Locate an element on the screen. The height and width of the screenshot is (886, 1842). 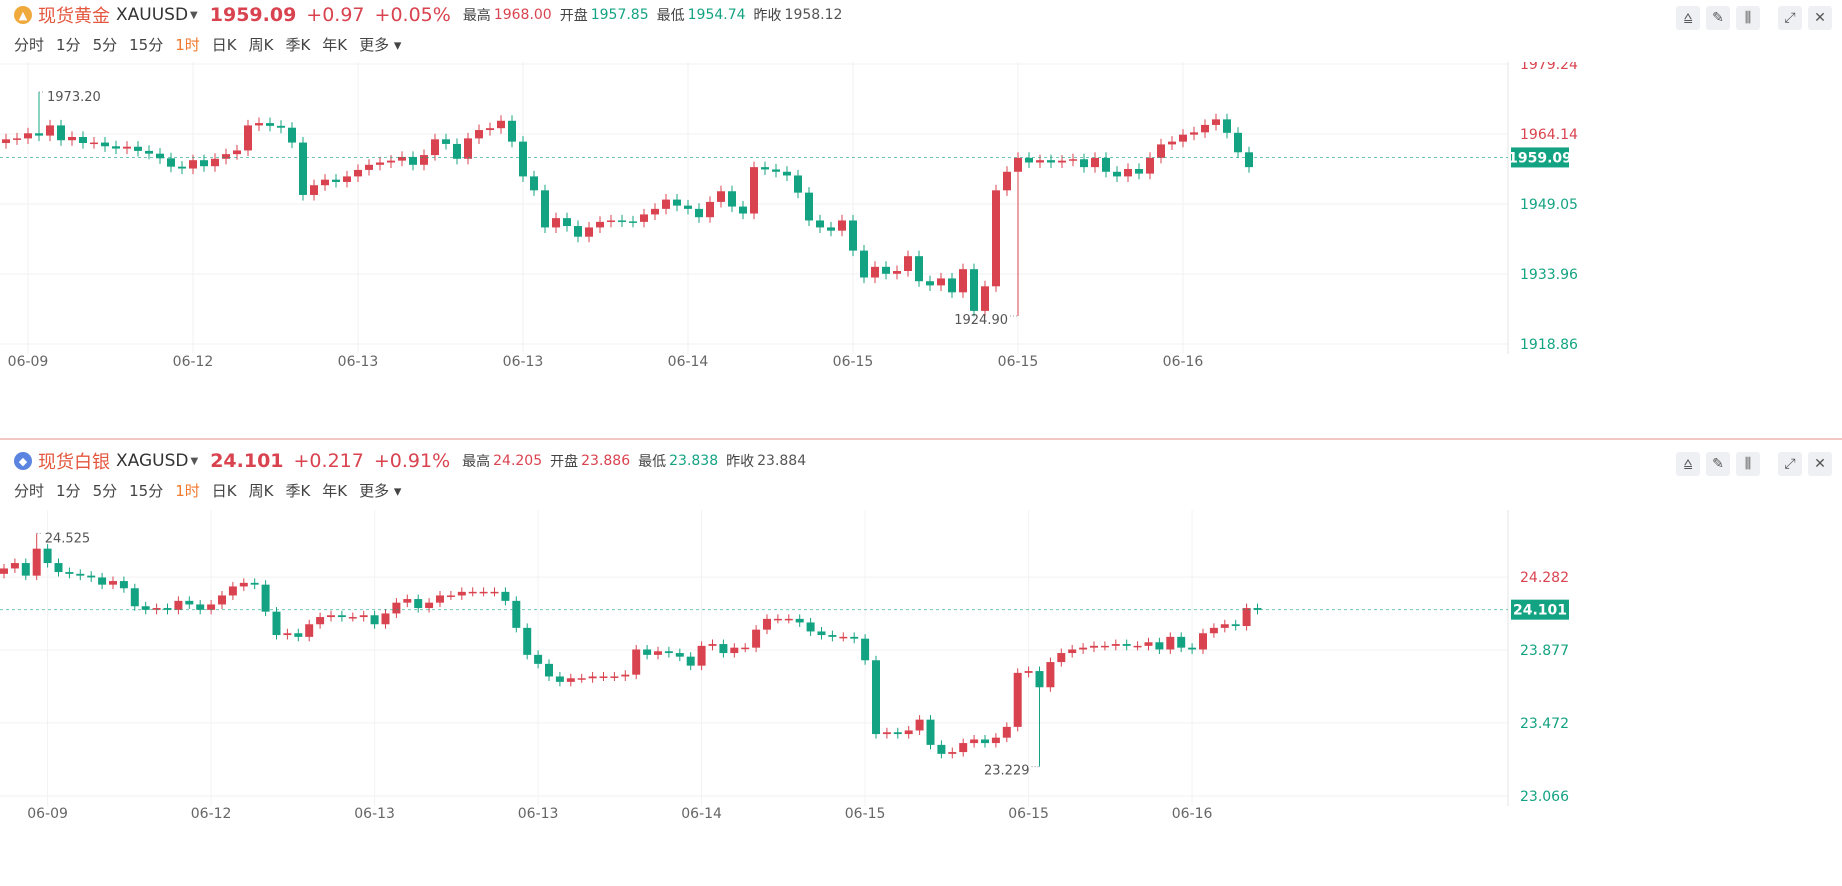
stat-value-open: 1957.85 is located at coordinates (619, 15).